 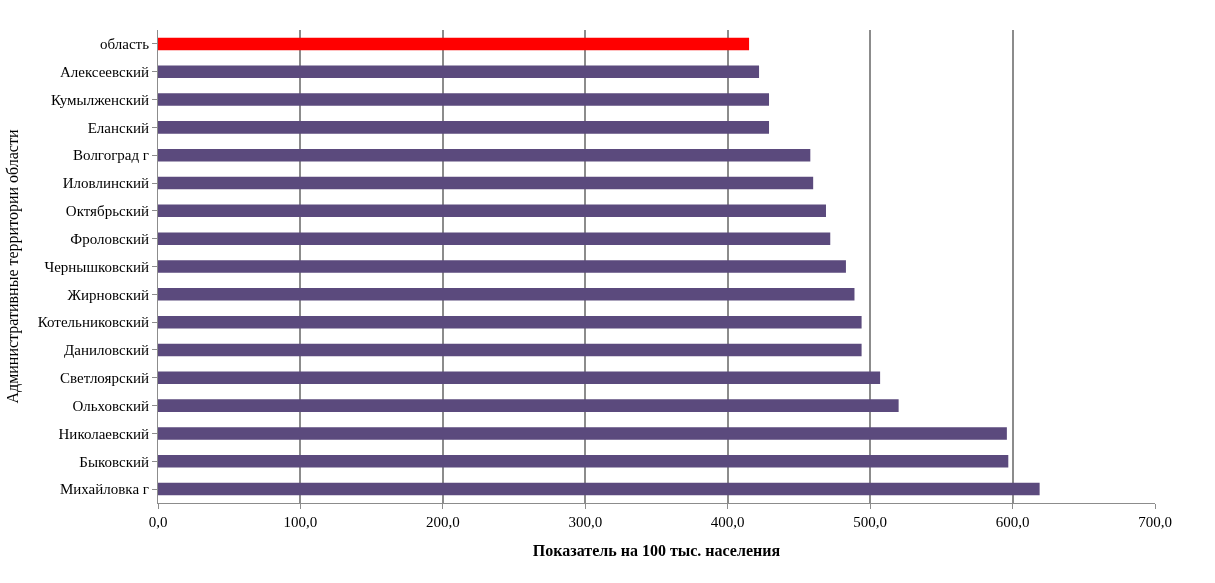 I want to click on x-axis-title: Показатель на 100 тыс. населения, so click(x=656, y=550).